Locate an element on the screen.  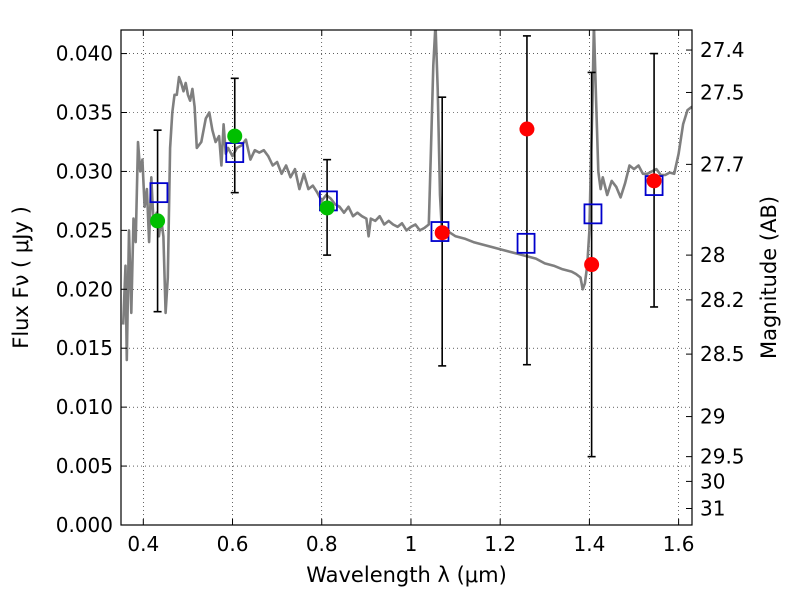
right-tick-label: 30 is located at coordinates (712, 481).